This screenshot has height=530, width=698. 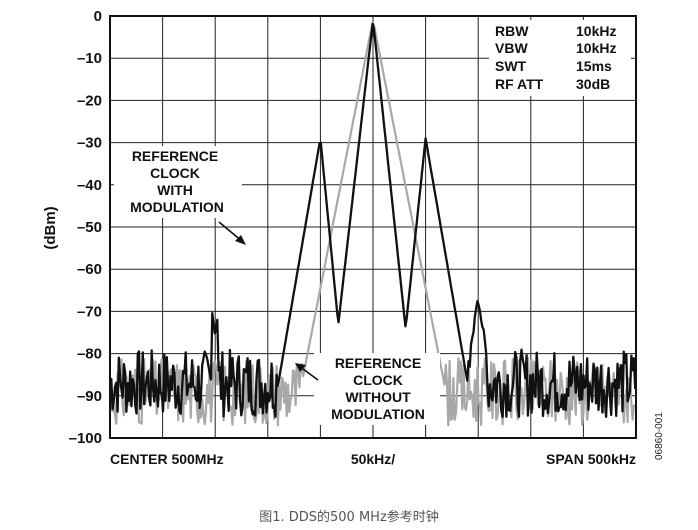 I want to click on y-tick-label: –60, so click(x=89, y=269).